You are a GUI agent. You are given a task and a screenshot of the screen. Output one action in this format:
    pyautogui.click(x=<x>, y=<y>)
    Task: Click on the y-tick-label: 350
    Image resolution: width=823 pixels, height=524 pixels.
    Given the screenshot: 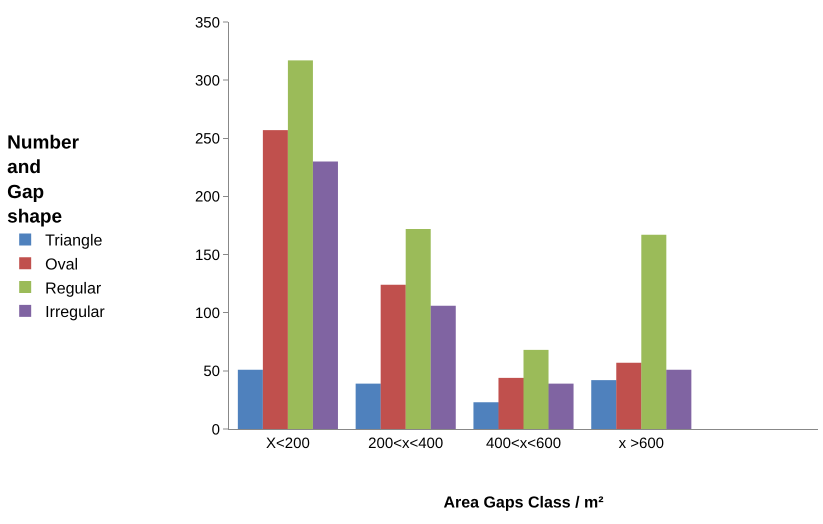 What is the action you would take?
    pyautogui.click(x=207, y=23)
    